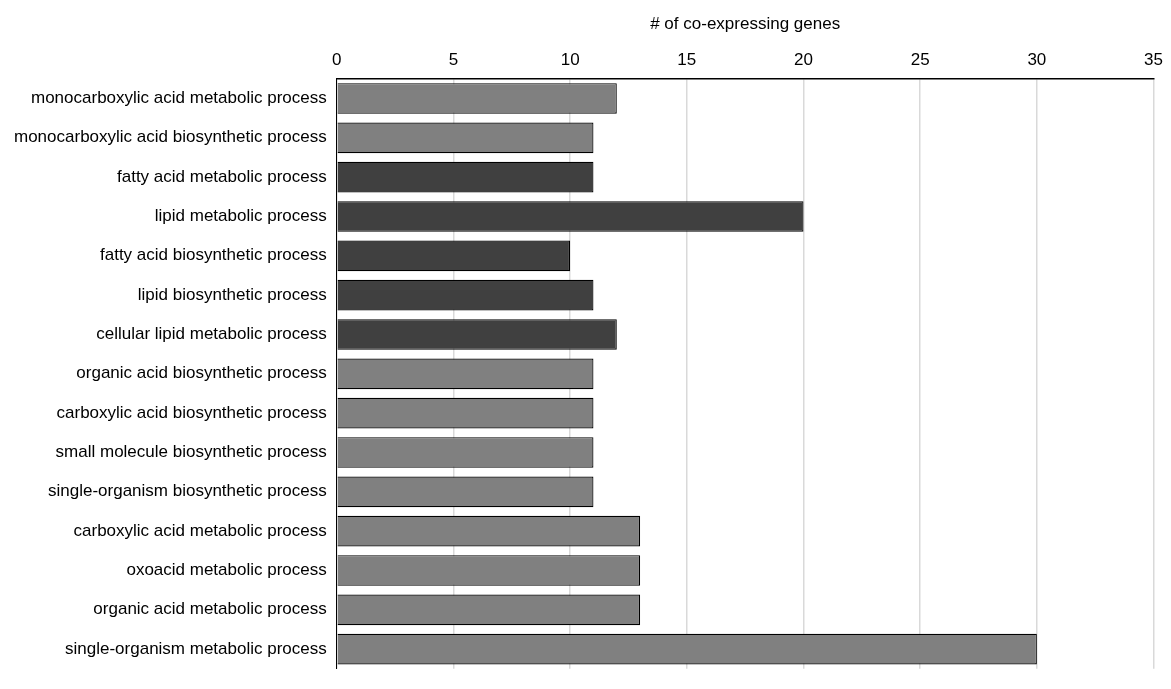 The height and width of the screenshot is (689, 1171). What do you see at coordinates (201, 373) in the screenshot?
I see `y-tick-label: organic acid biosynthetic process` at bounding box center [201, 373].